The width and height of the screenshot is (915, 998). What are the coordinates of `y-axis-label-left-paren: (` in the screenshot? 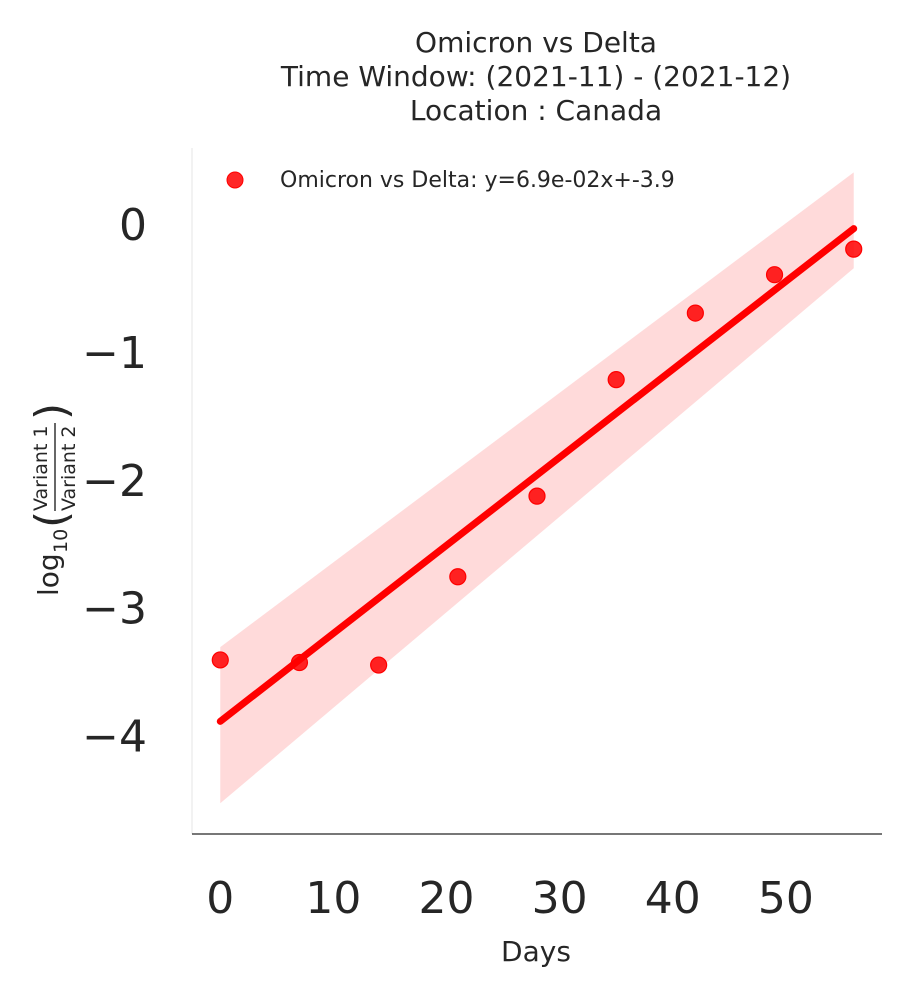 It's located at (51, 519).